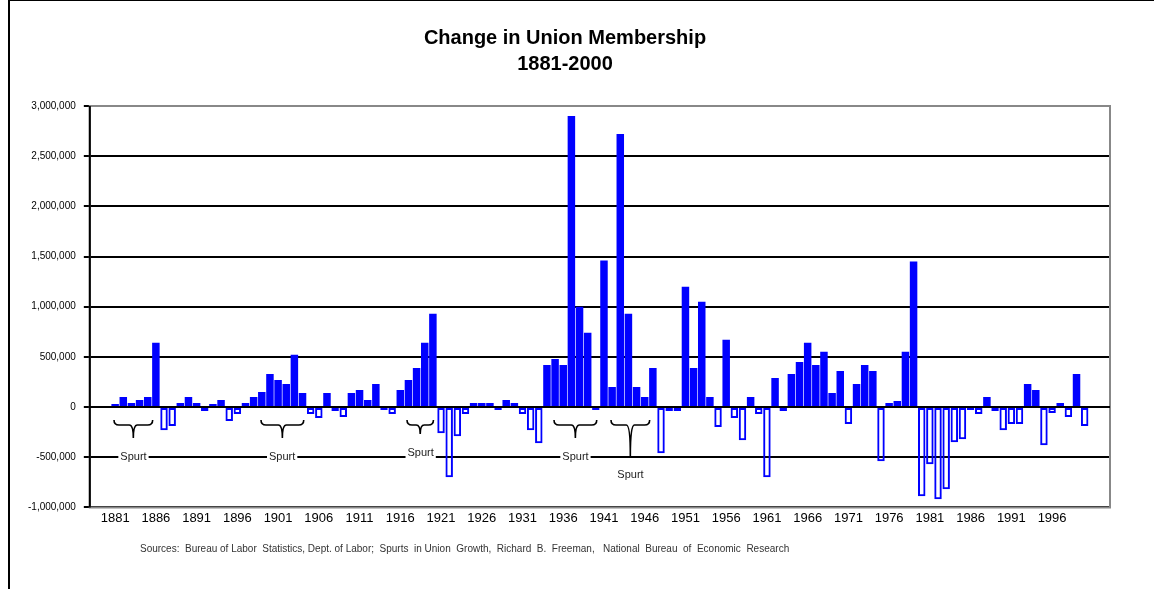 This screenshot has height=589, width=1154. What do you see at coordinates (808, 517) in the screenshot?
I see `x-tick-label: 1966` at bounding box center [808, 517].